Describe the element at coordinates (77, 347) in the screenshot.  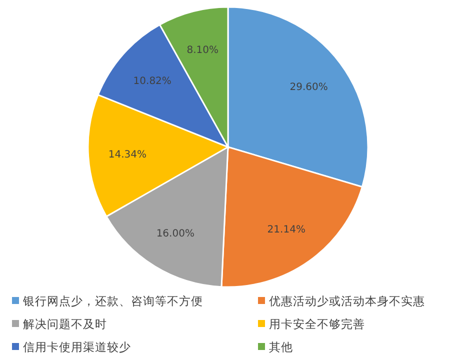
I see `legend-label: 信用卡使用渠道较少` at that location.